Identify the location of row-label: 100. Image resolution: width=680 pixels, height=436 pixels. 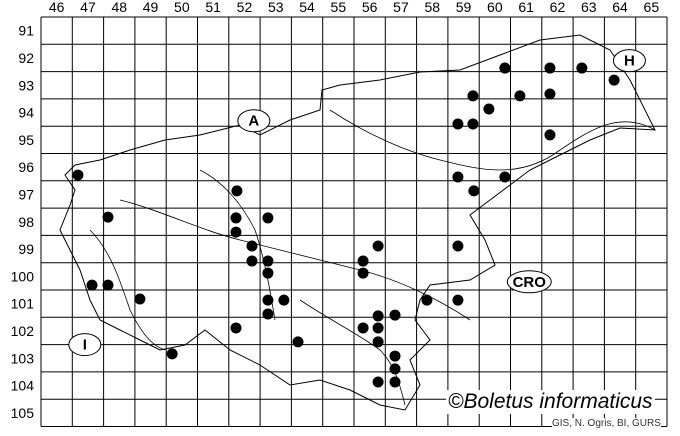
(23, 276).